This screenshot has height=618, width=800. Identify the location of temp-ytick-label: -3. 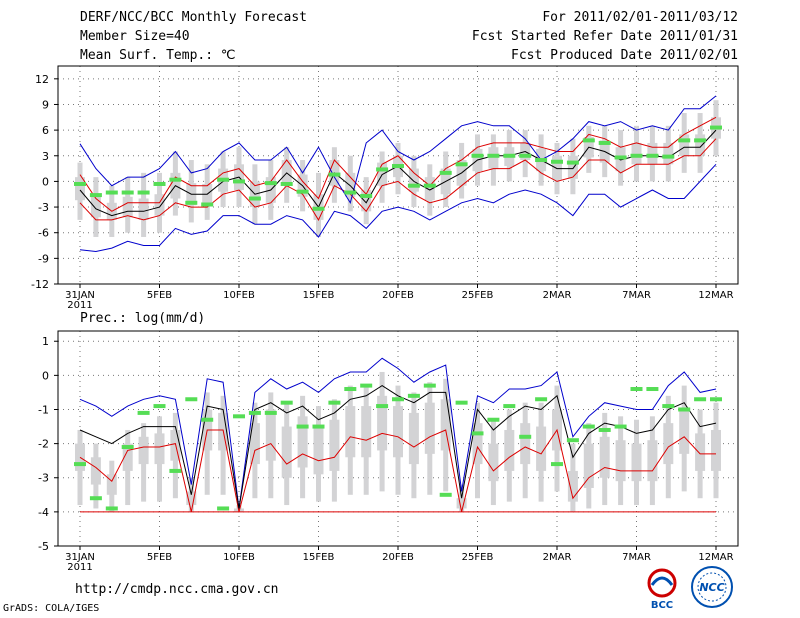
(43, 207).